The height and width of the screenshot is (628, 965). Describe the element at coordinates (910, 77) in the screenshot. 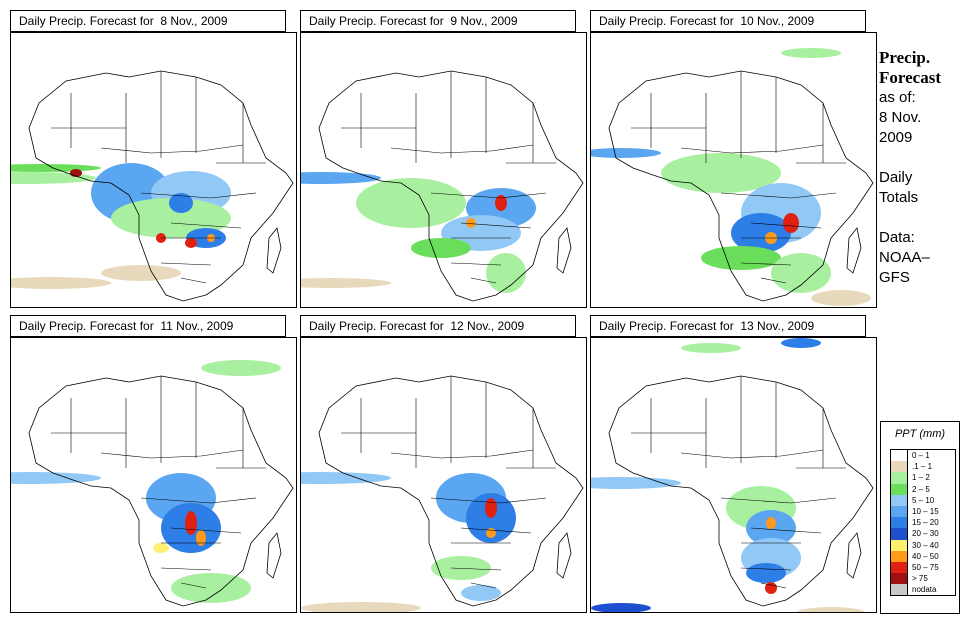

I see `caption-heading: Forecast` at that location.